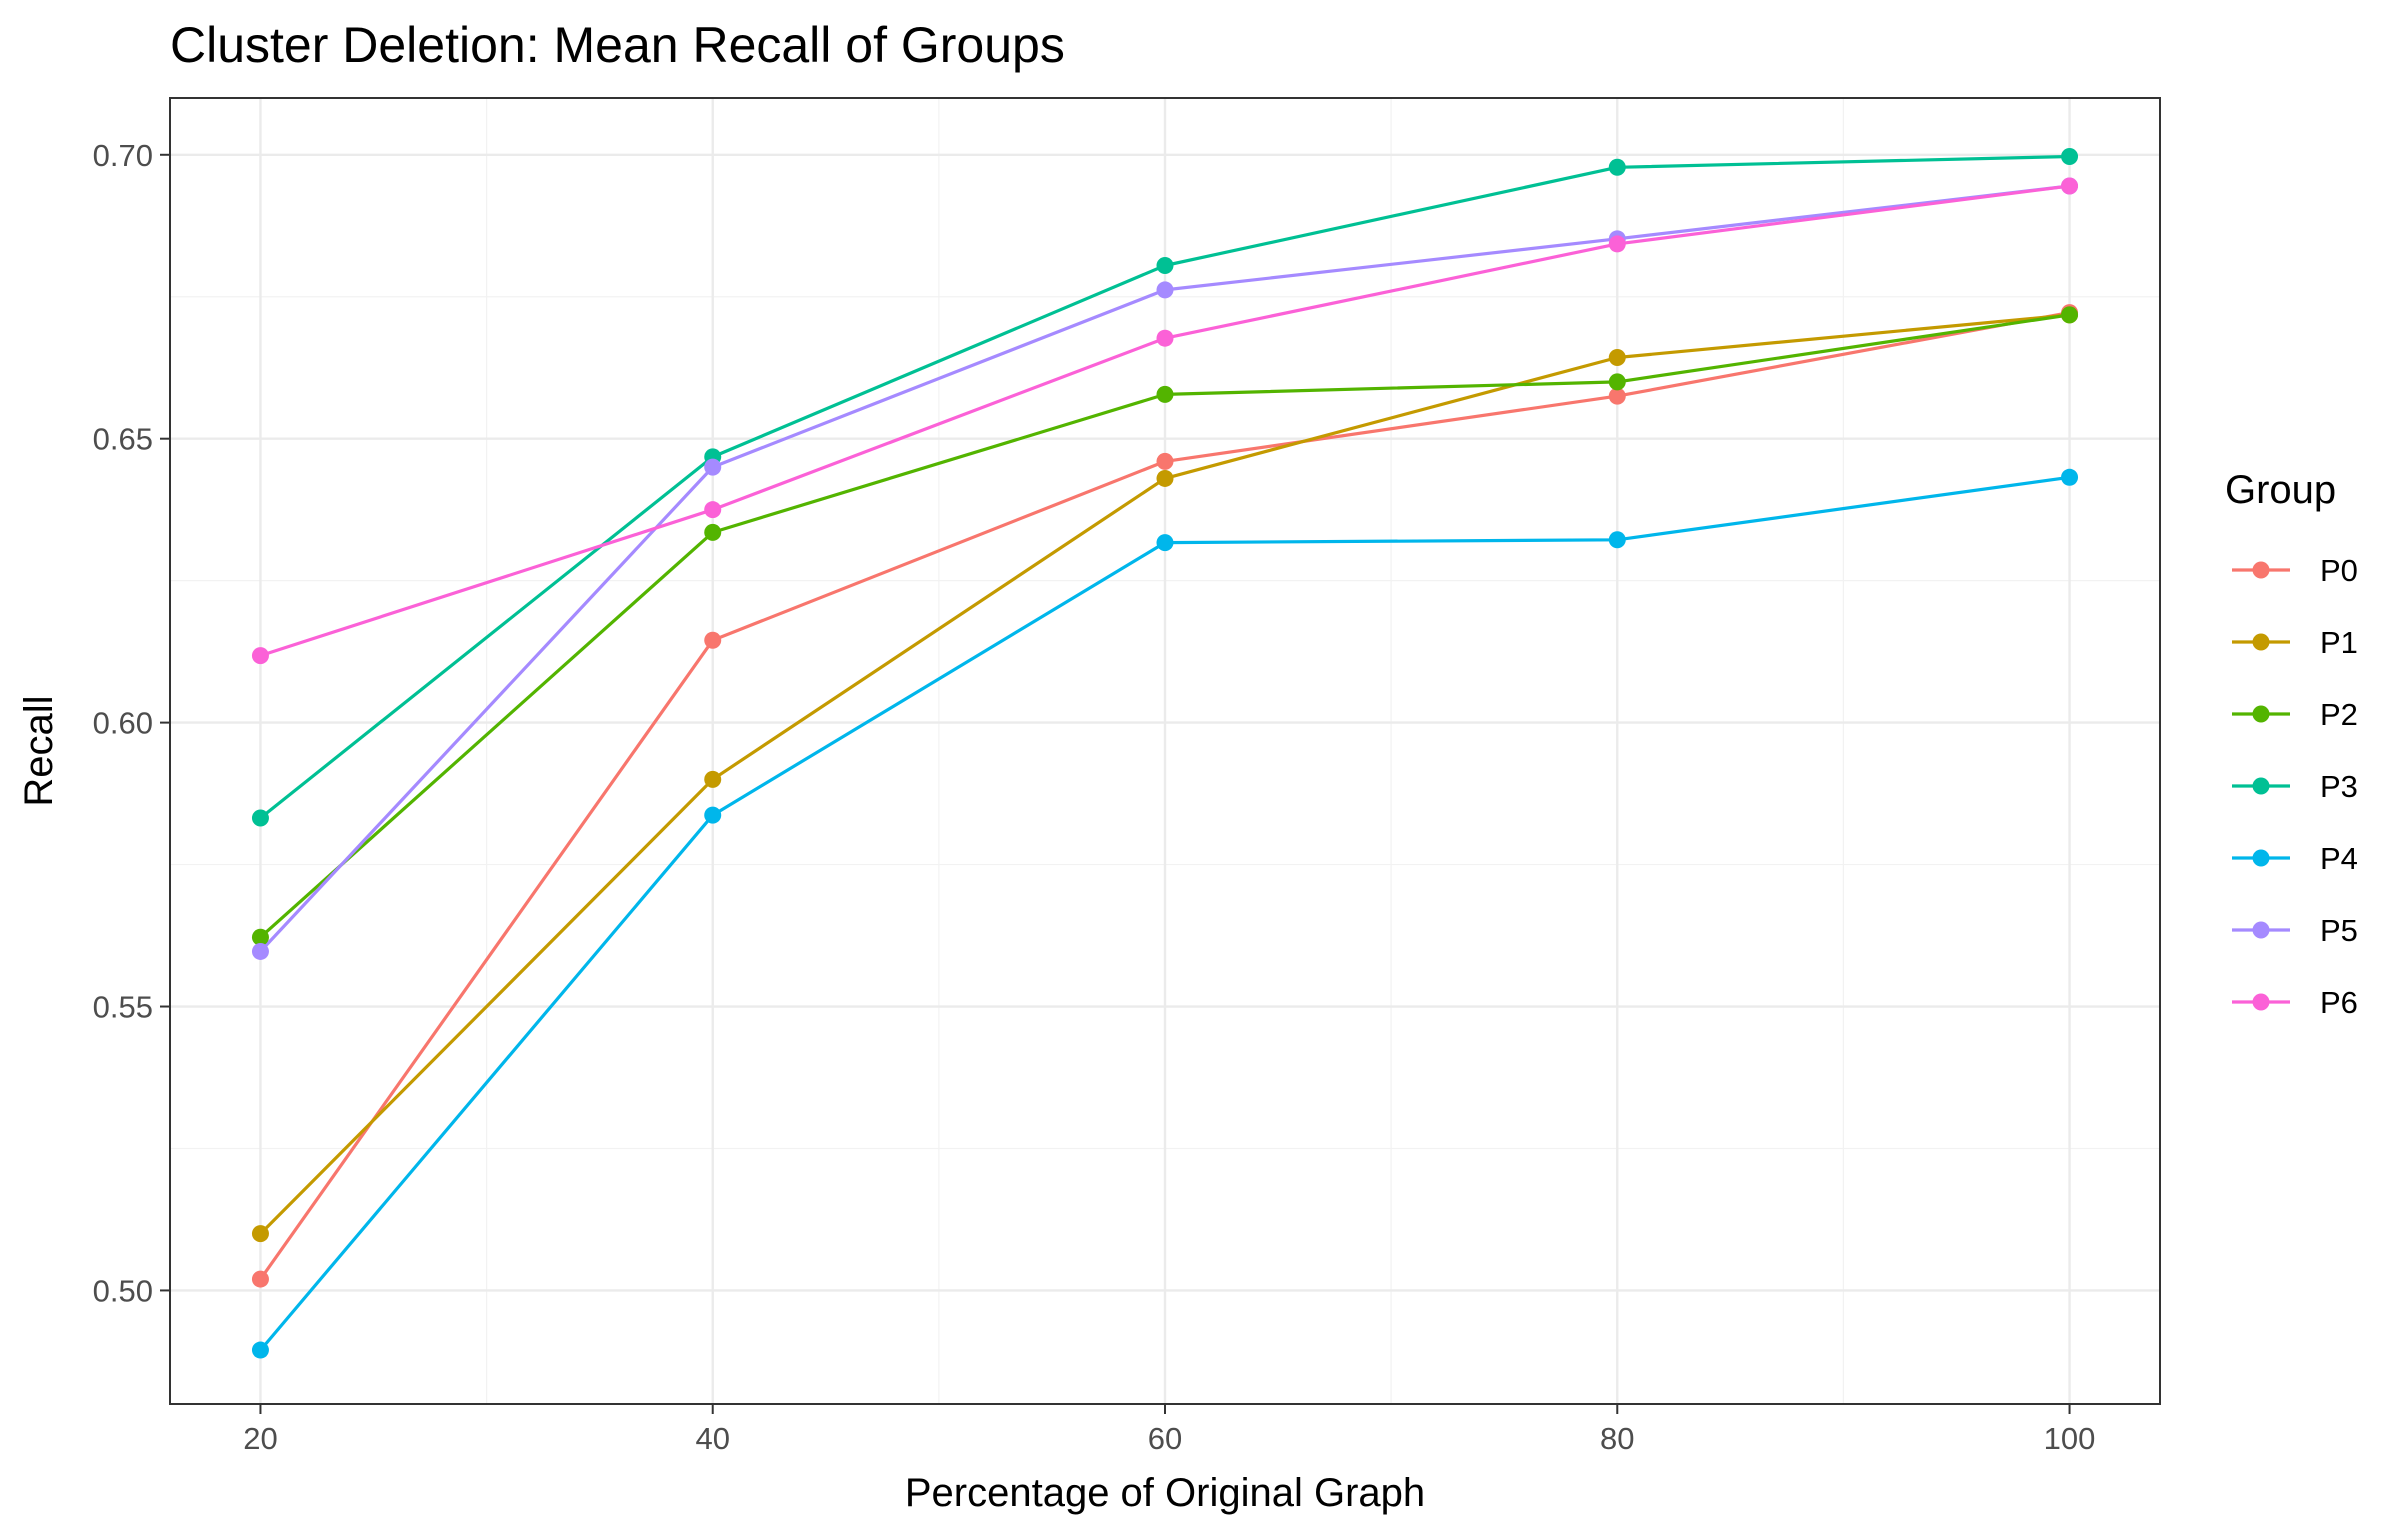 This screenshot has width=2400, height=1530. What do you see at coordinates (2295, 642) in the screenshot?
I see `legend-item-p1: P1` at bounding box center [2295, 642].